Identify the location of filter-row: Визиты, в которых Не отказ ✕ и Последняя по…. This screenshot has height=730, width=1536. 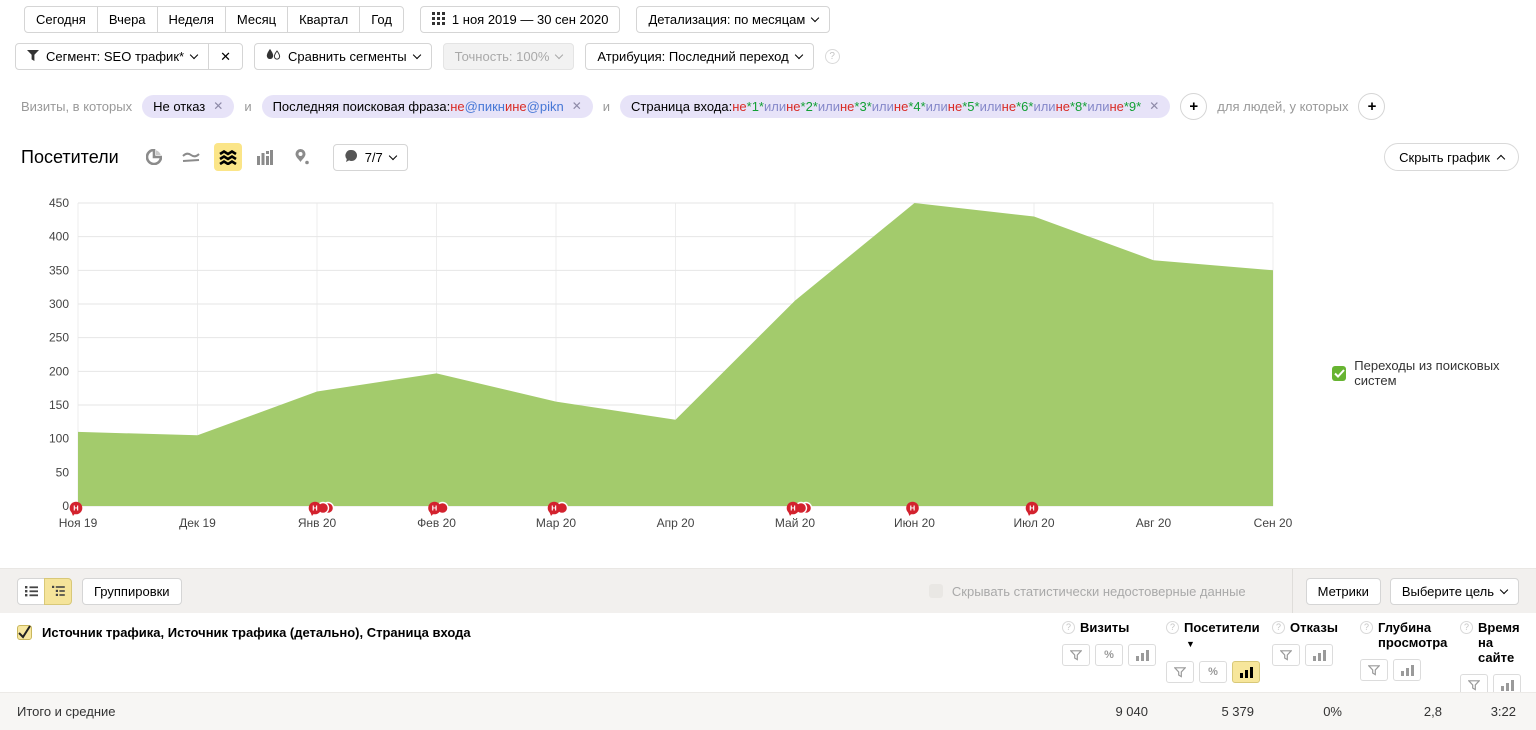
(771, 106).